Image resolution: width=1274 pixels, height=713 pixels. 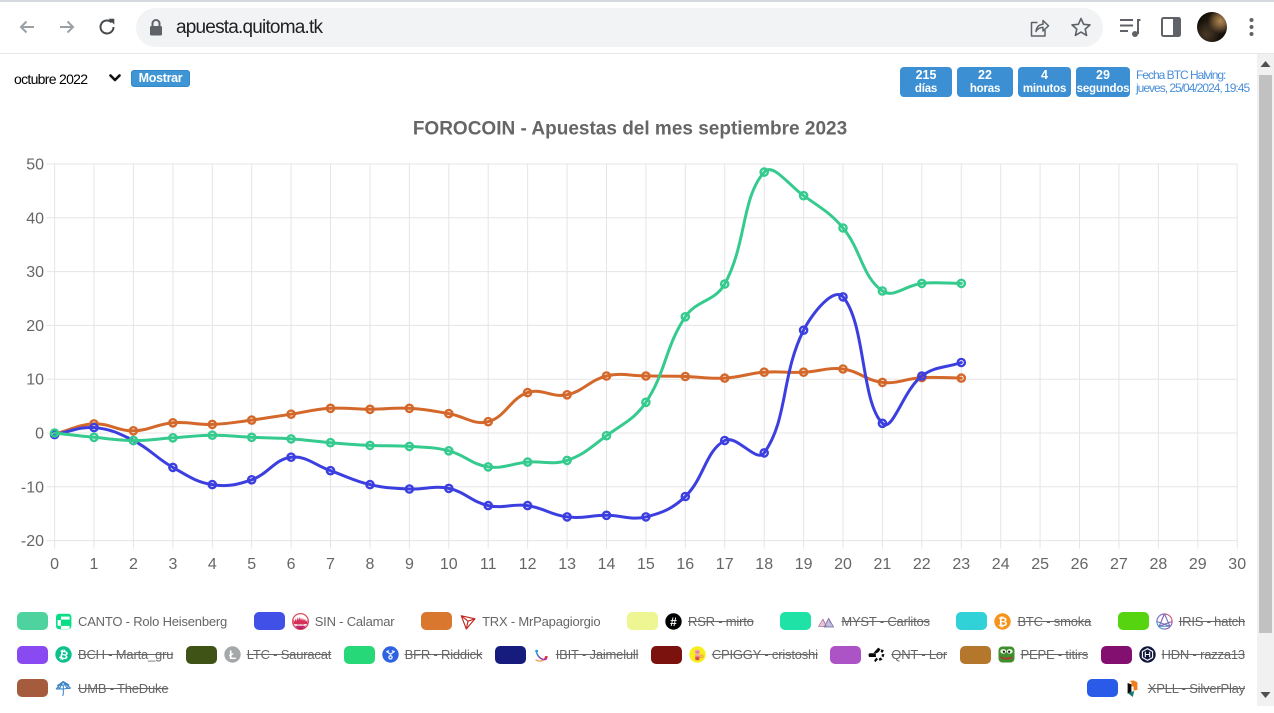 I want to click on svg-text: 17, so click(x=725, y=564).